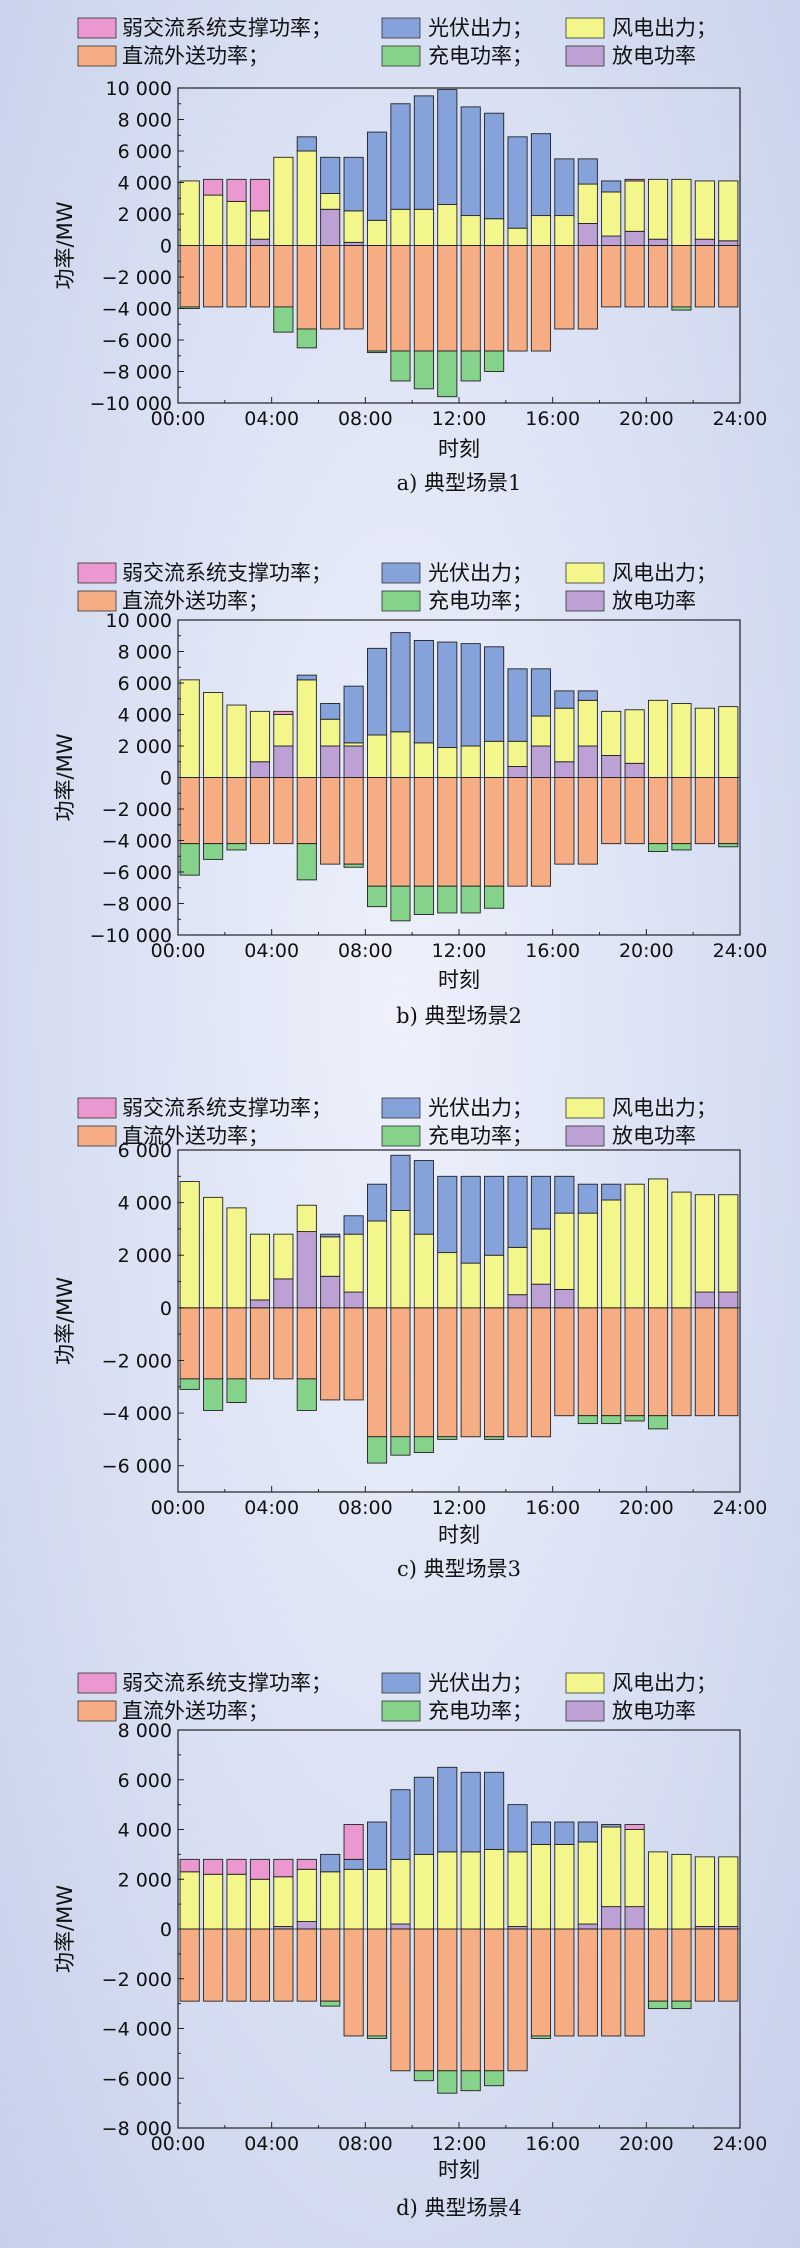 Image resolution: width=800 pixels, height=2248 pixels. I want to click on x-tick-label: 16:00, so click(552, 1508).